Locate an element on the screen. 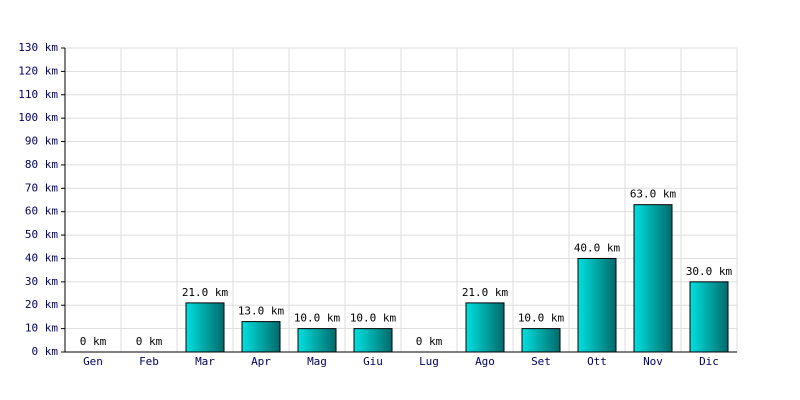 The image size is (800, 400). y-tick-label: 90 km is located at coordinates (41, 141).